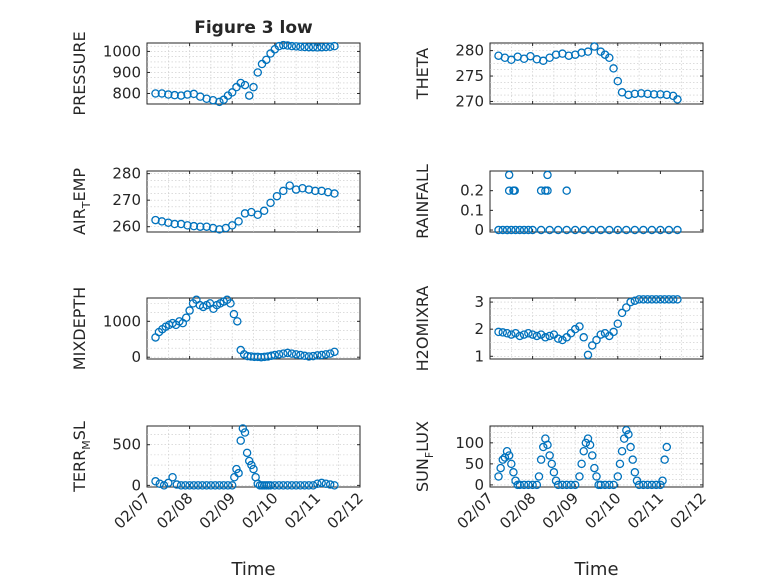 The height and width of the screenshot is (583, 778). I want to click on y-tick-label: 280, so click(126, 174).